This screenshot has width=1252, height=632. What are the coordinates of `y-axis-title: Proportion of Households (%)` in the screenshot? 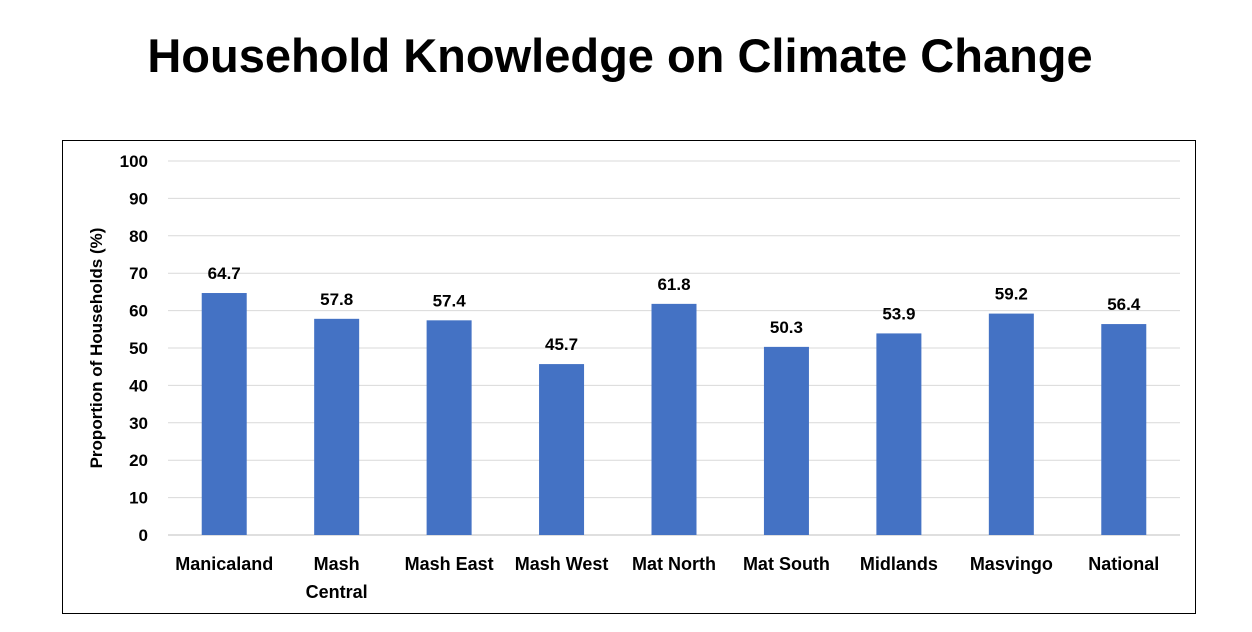 It's located at (96, 348).